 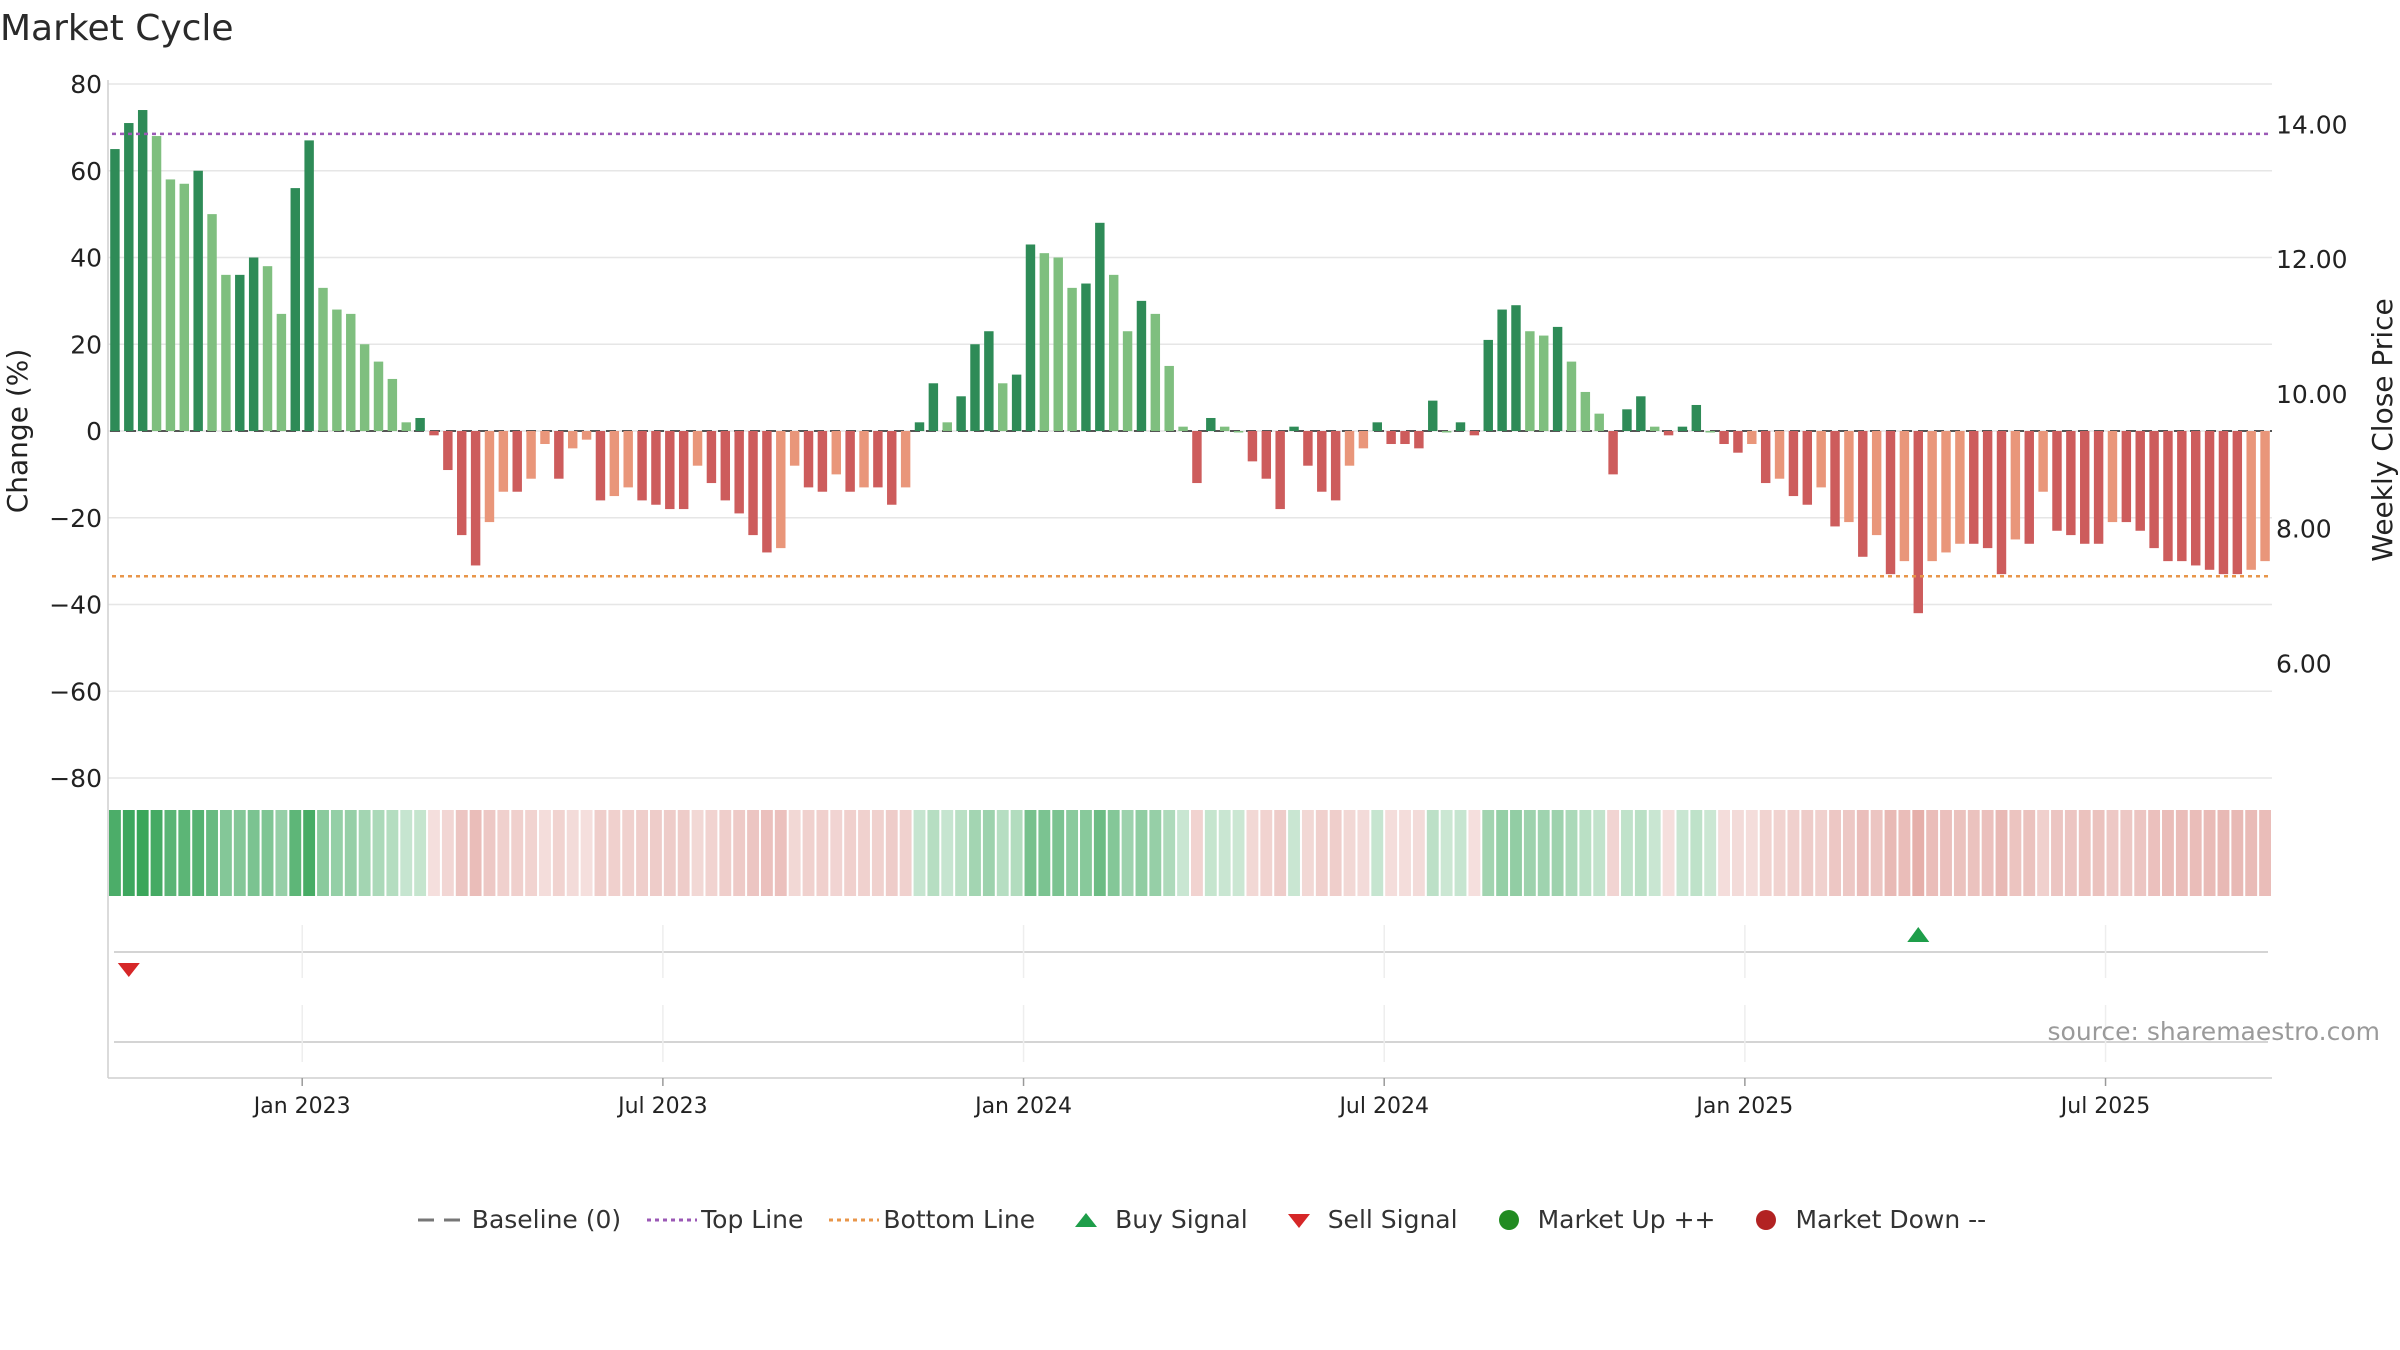 What do you see at coordinates (723, 1219) in the screenshot?
I see `legend-item: Top Line` at bounding box center [723, 1219].